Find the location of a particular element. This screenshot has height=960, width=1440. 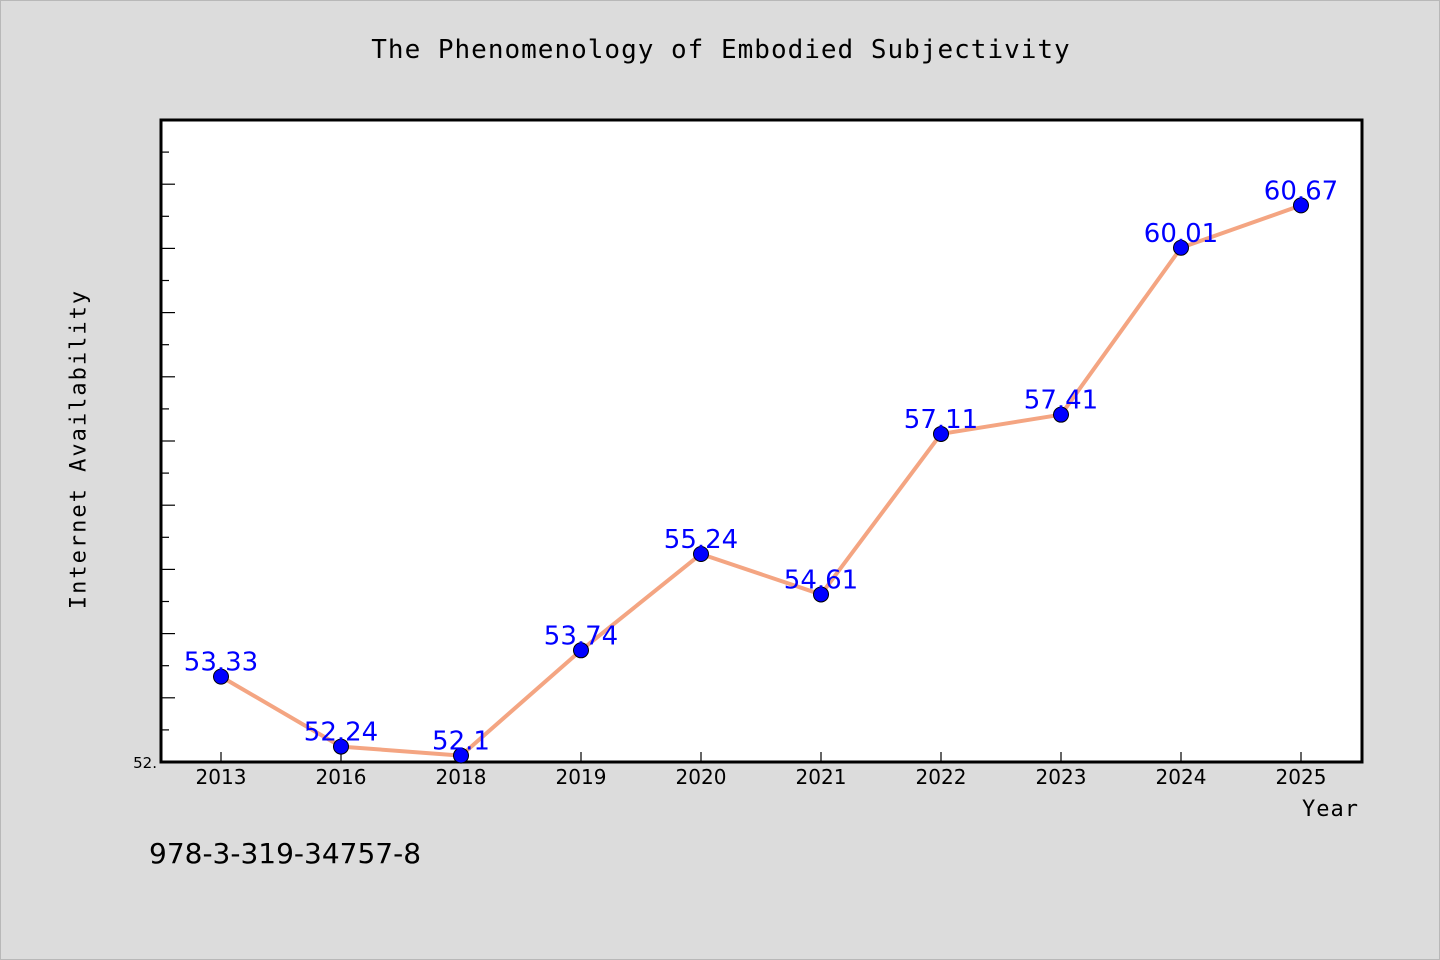

isbn-text: 978-3-319-34757-8 is located at coordinates (285, 853).